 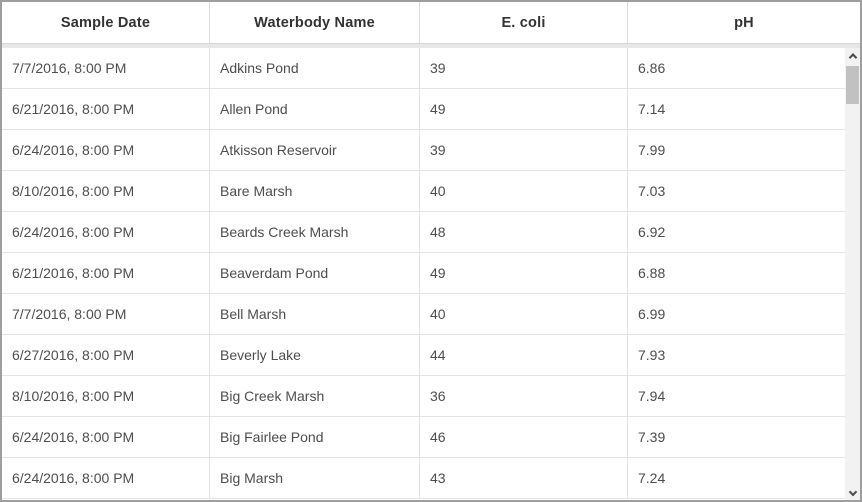 I want to click on cell-waterbody-name: Allen Pond, so click(x=315, y=109).